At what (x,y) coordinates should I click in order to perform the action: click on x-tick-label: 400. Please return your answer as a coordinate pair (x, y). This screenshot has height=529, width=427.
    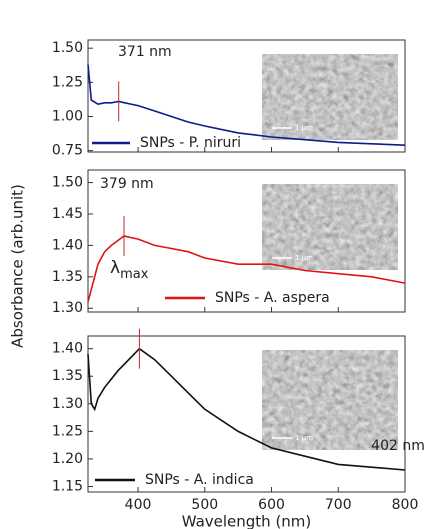
    Looking at the image, I should click on (138, 505).